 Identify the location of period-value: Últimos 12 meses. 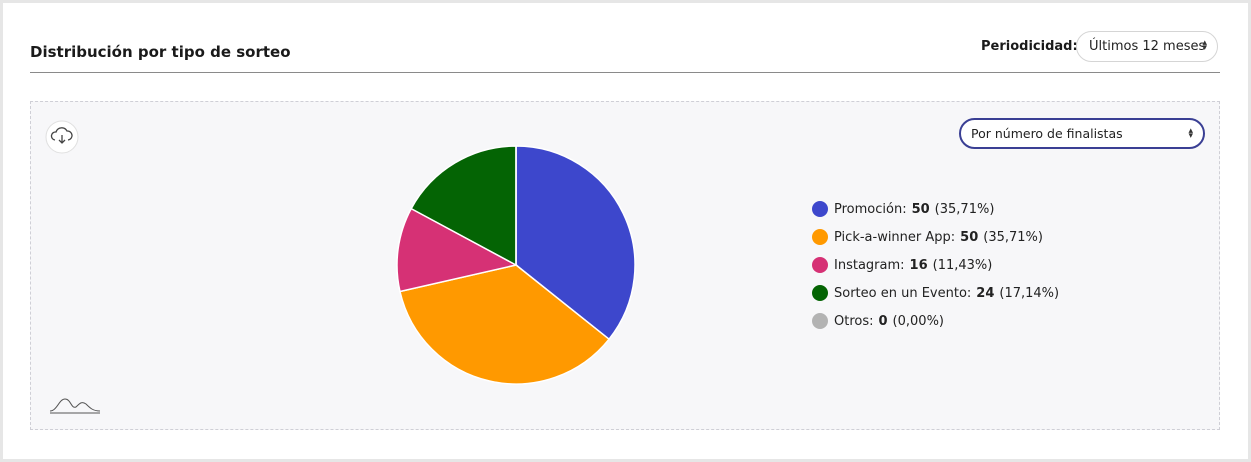
(1147, 46).